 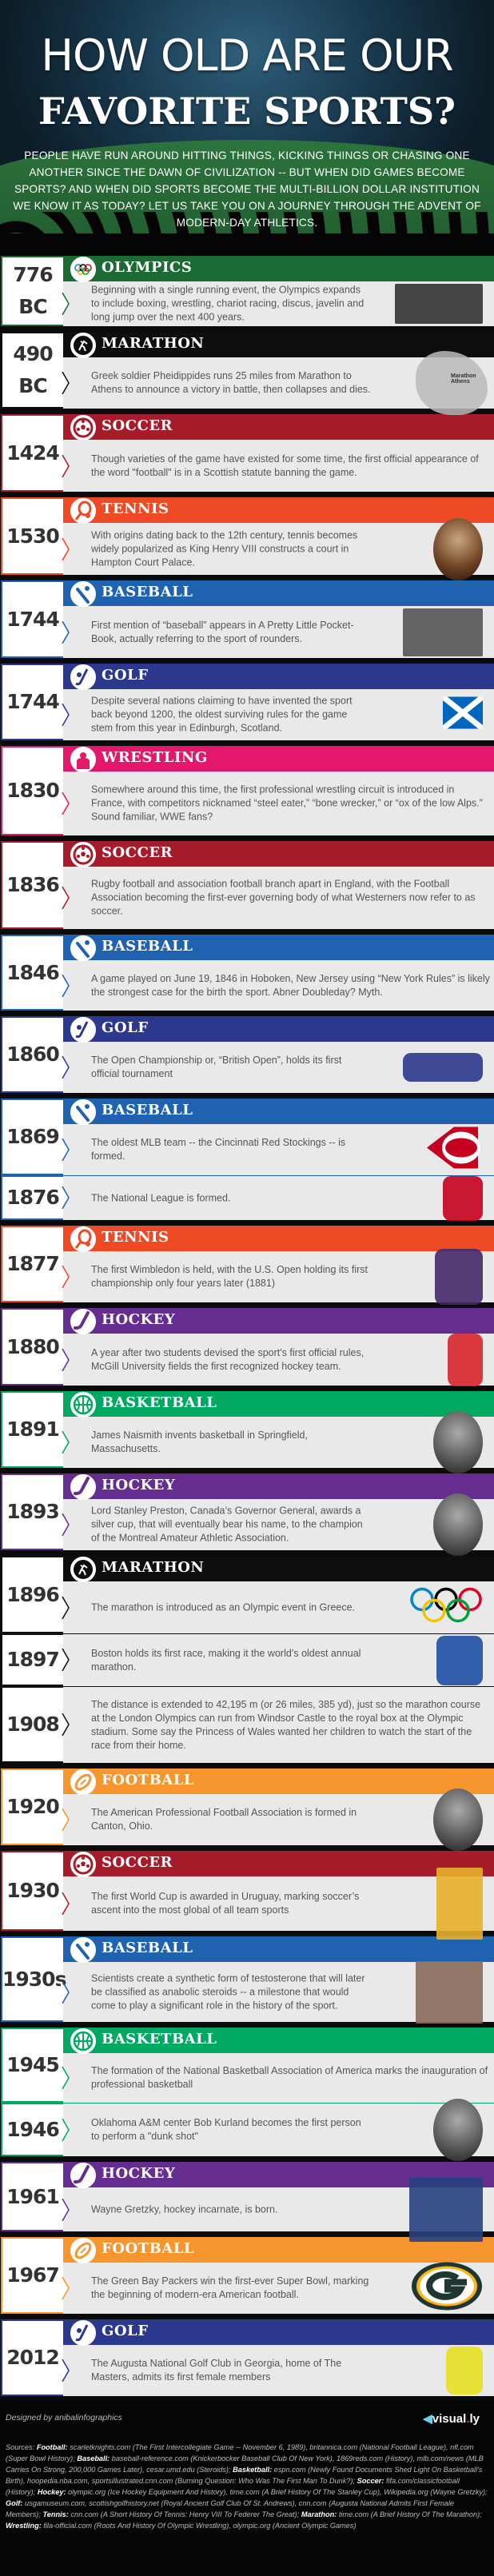 I want to click on soccer-ball-icon, so click(x=83, y=1865).